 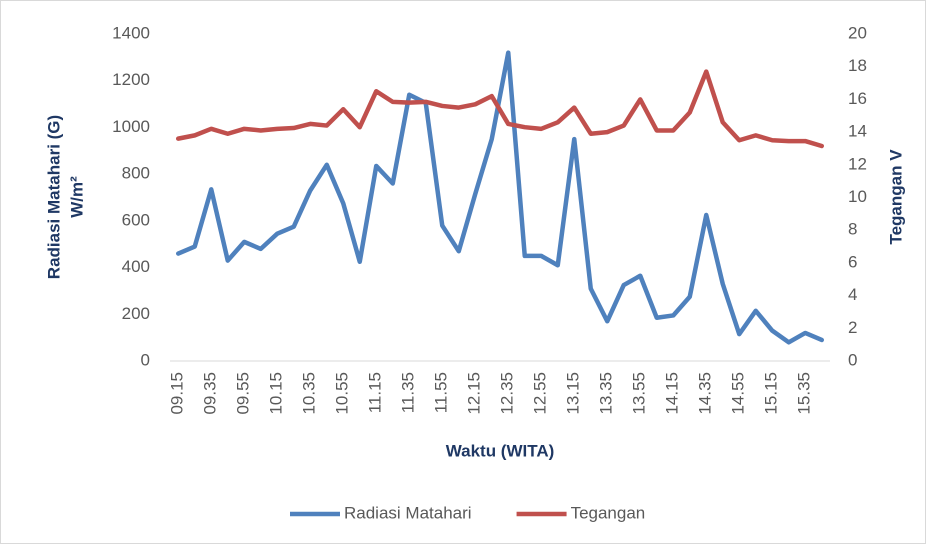 I want to click on legend-label: Radiasi Matahari, so click(x=408, y=512).